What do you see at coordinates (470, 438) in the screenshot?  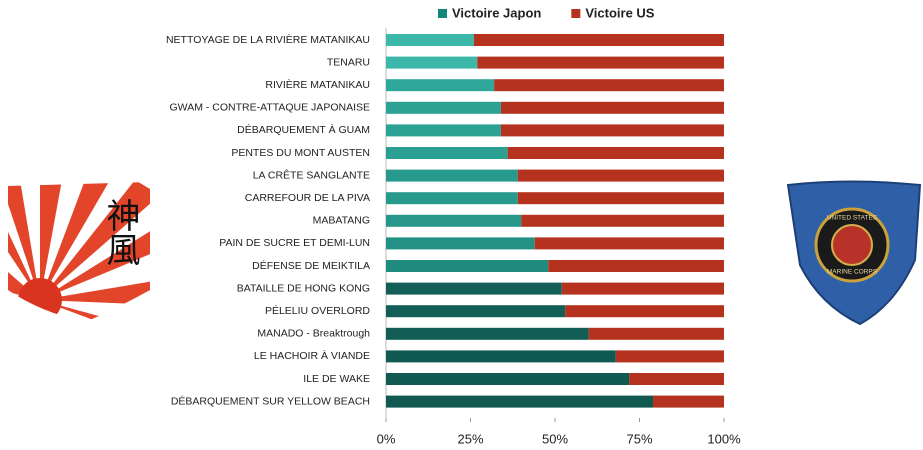 I see `x-tick-label: 25%` at bounding box center [470, 438].